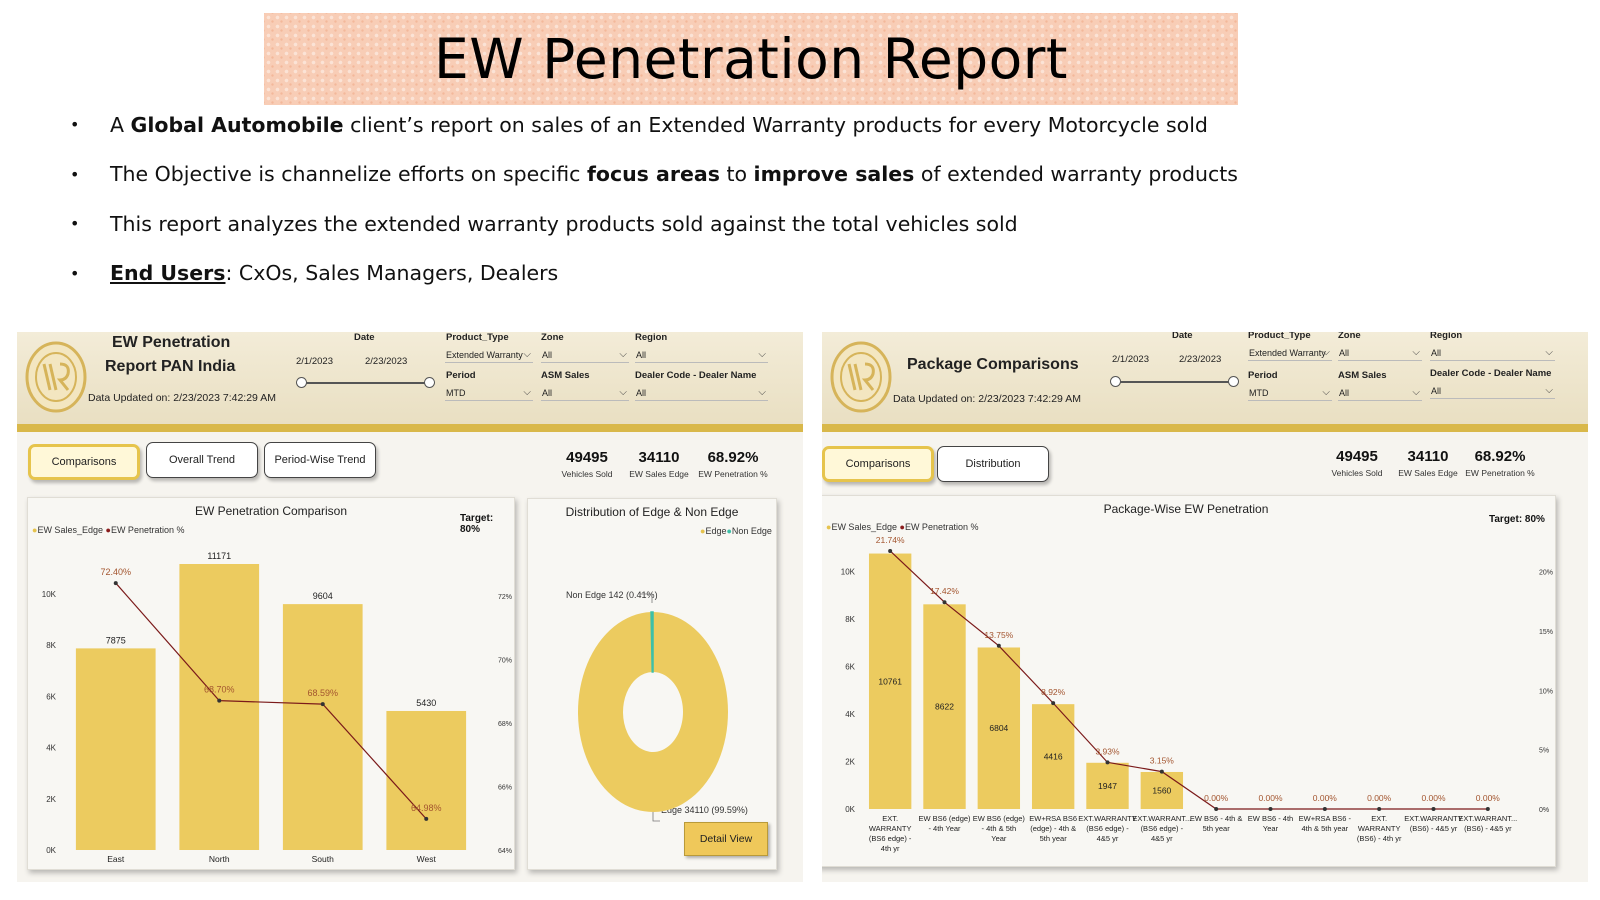 This screenshot has height=900, width=1600. What do you see at coordinates (999, 828) in the screenshot?
I see `x-axis-category-label: - 4th & 5th` at bounding box center [999, 828].